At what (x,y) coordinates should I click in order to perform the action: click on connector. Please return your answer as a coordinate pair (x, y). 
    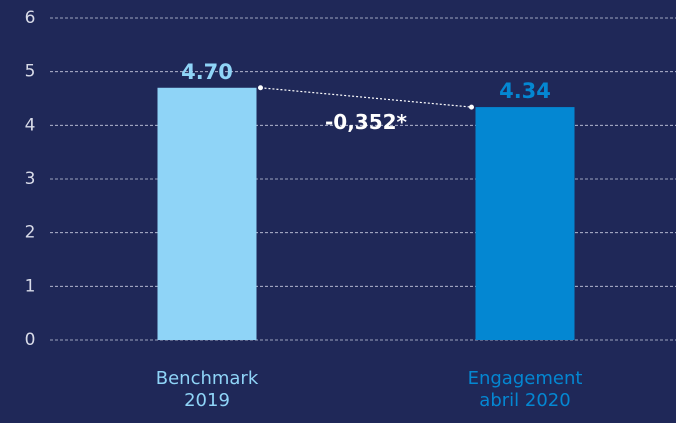
    Looking at the image, I should click on (366, 97).